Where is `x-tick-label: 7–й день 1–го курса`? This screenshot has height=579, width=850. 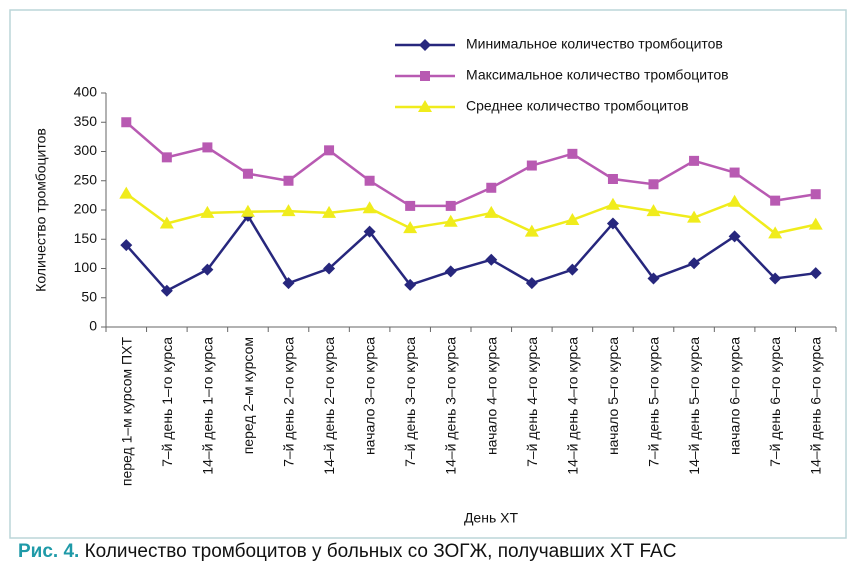
x-tick-label: 7–й день 1–го курса is located at coordinates (167, 402).